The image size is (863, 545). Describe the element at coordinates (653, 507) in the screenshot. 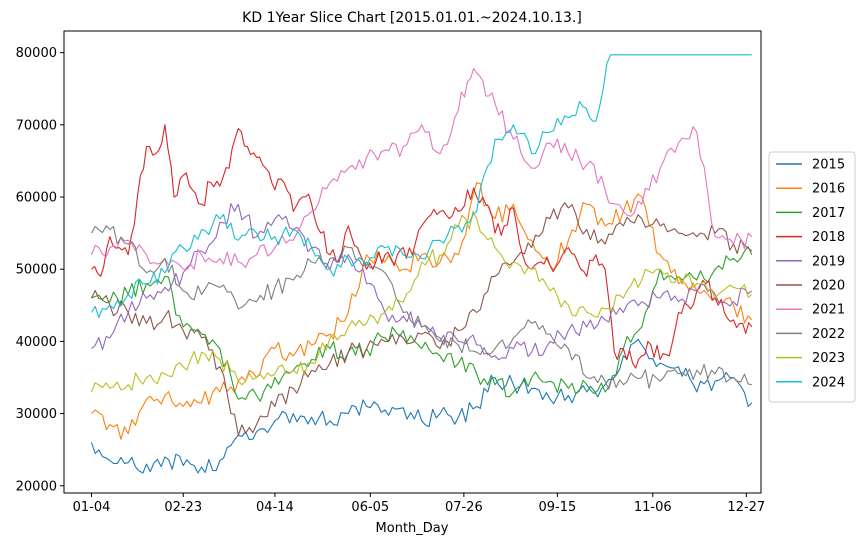

I see `x-tick-label: 11-06` at that location.